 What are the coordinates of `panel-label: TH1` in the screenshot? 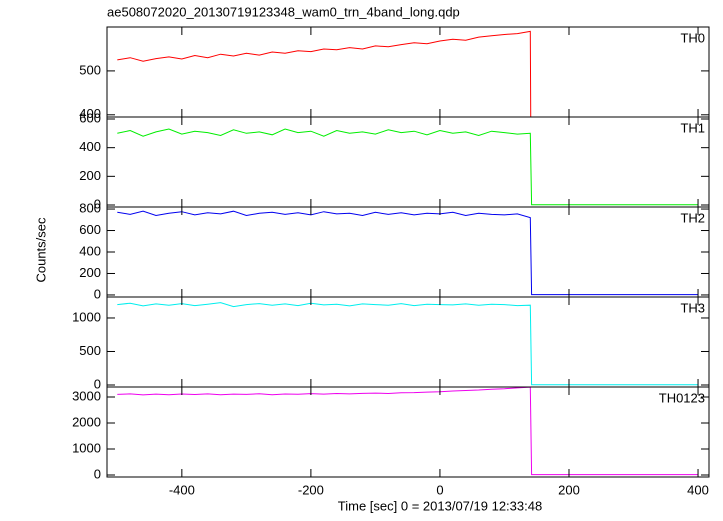 It's located at (692, 127).